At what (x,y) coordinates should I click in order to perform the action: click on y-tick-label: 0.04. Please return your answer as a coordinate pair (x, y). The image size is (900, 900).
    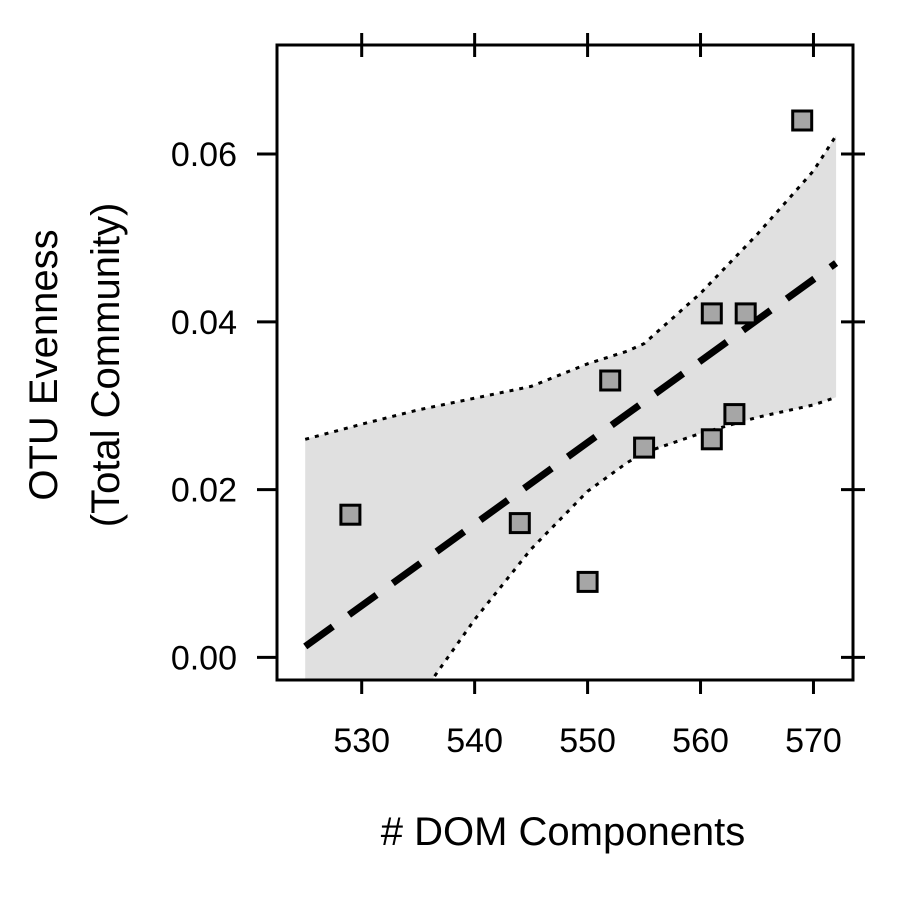
    Looking at the image, I should click on (204, 323).